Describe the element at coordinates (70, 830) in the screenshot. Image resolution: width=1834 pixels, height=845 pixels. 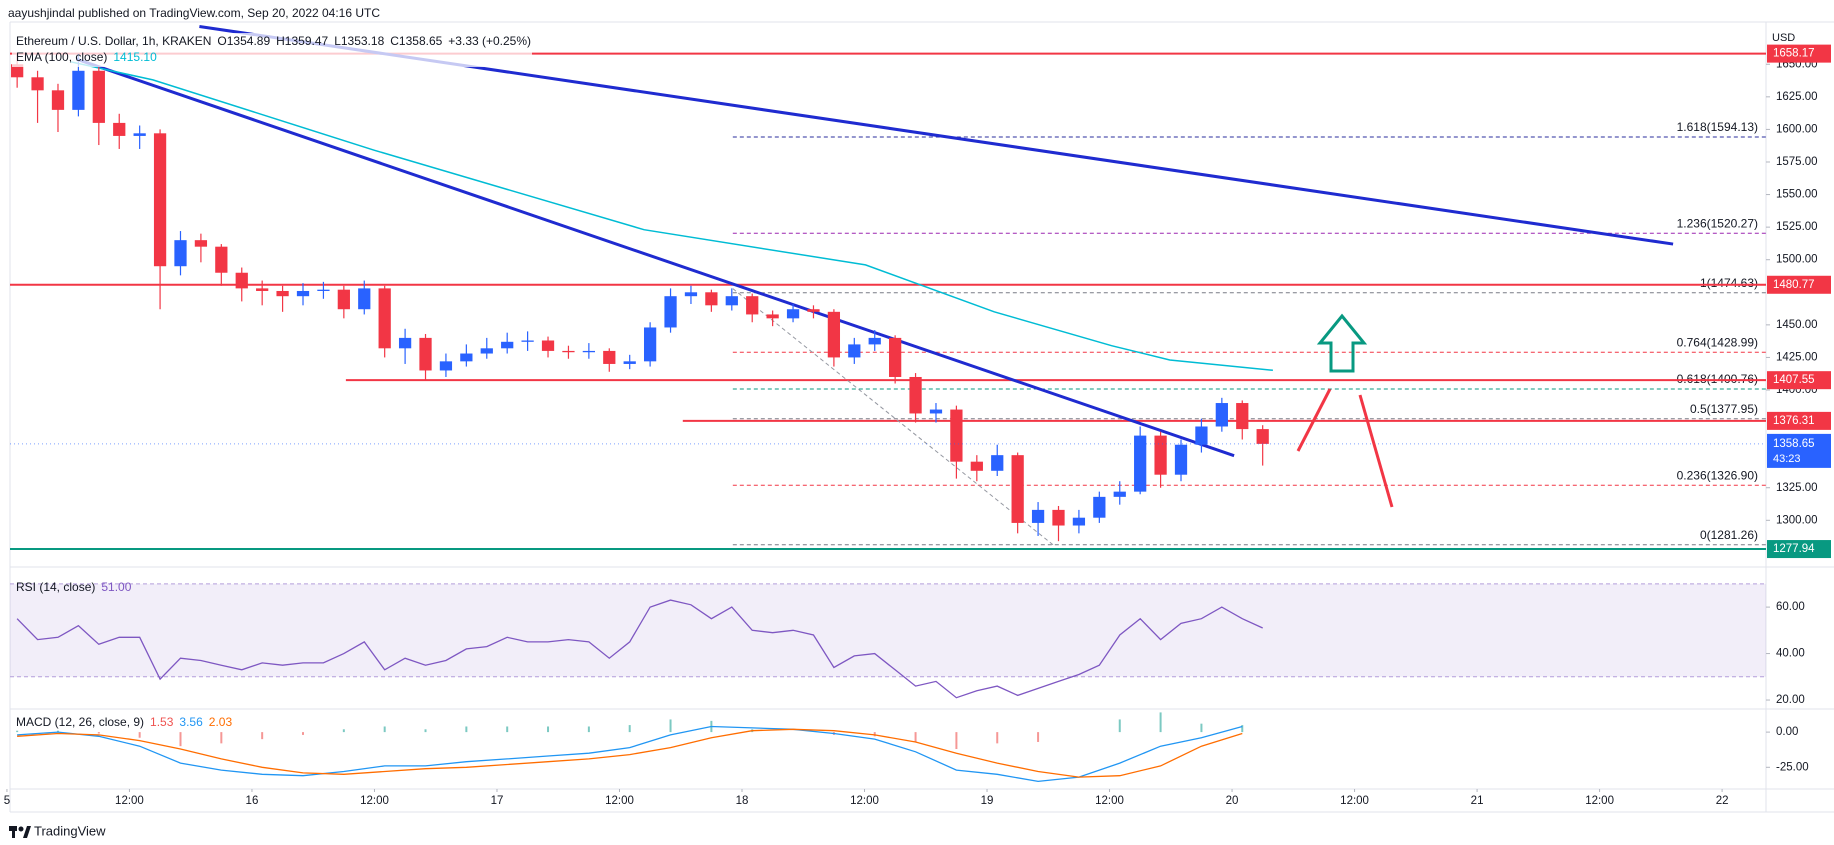
I see `brand-name: TradingView` at that location.